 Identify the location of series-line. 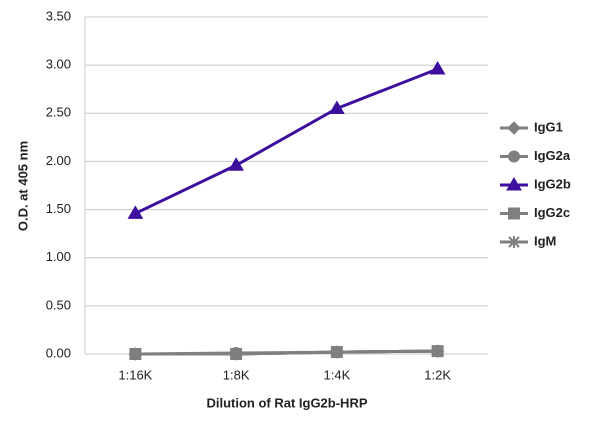
(286, 352).